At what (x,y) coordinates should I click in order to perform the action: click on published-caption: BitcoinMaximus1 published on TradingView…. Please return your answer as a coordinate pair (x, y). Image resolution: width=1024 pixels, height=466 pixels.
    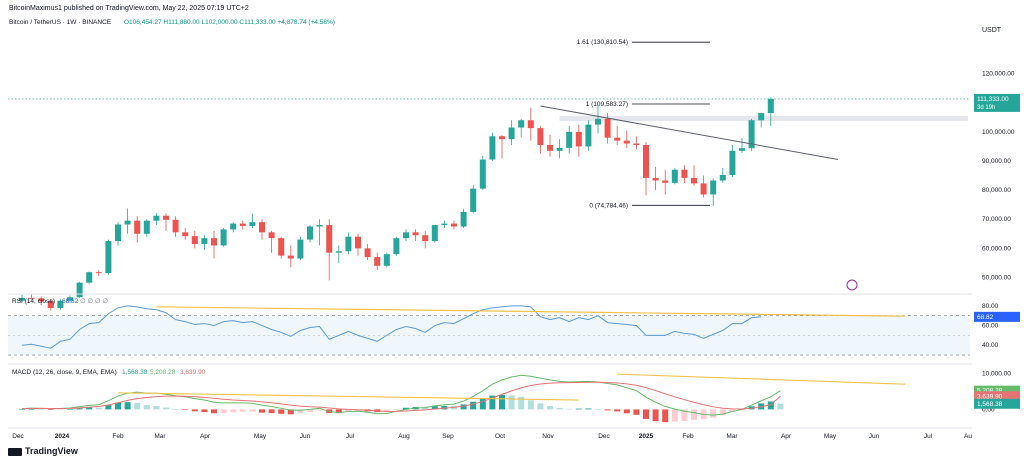
    Looking at the image, I should click on (129, 8).